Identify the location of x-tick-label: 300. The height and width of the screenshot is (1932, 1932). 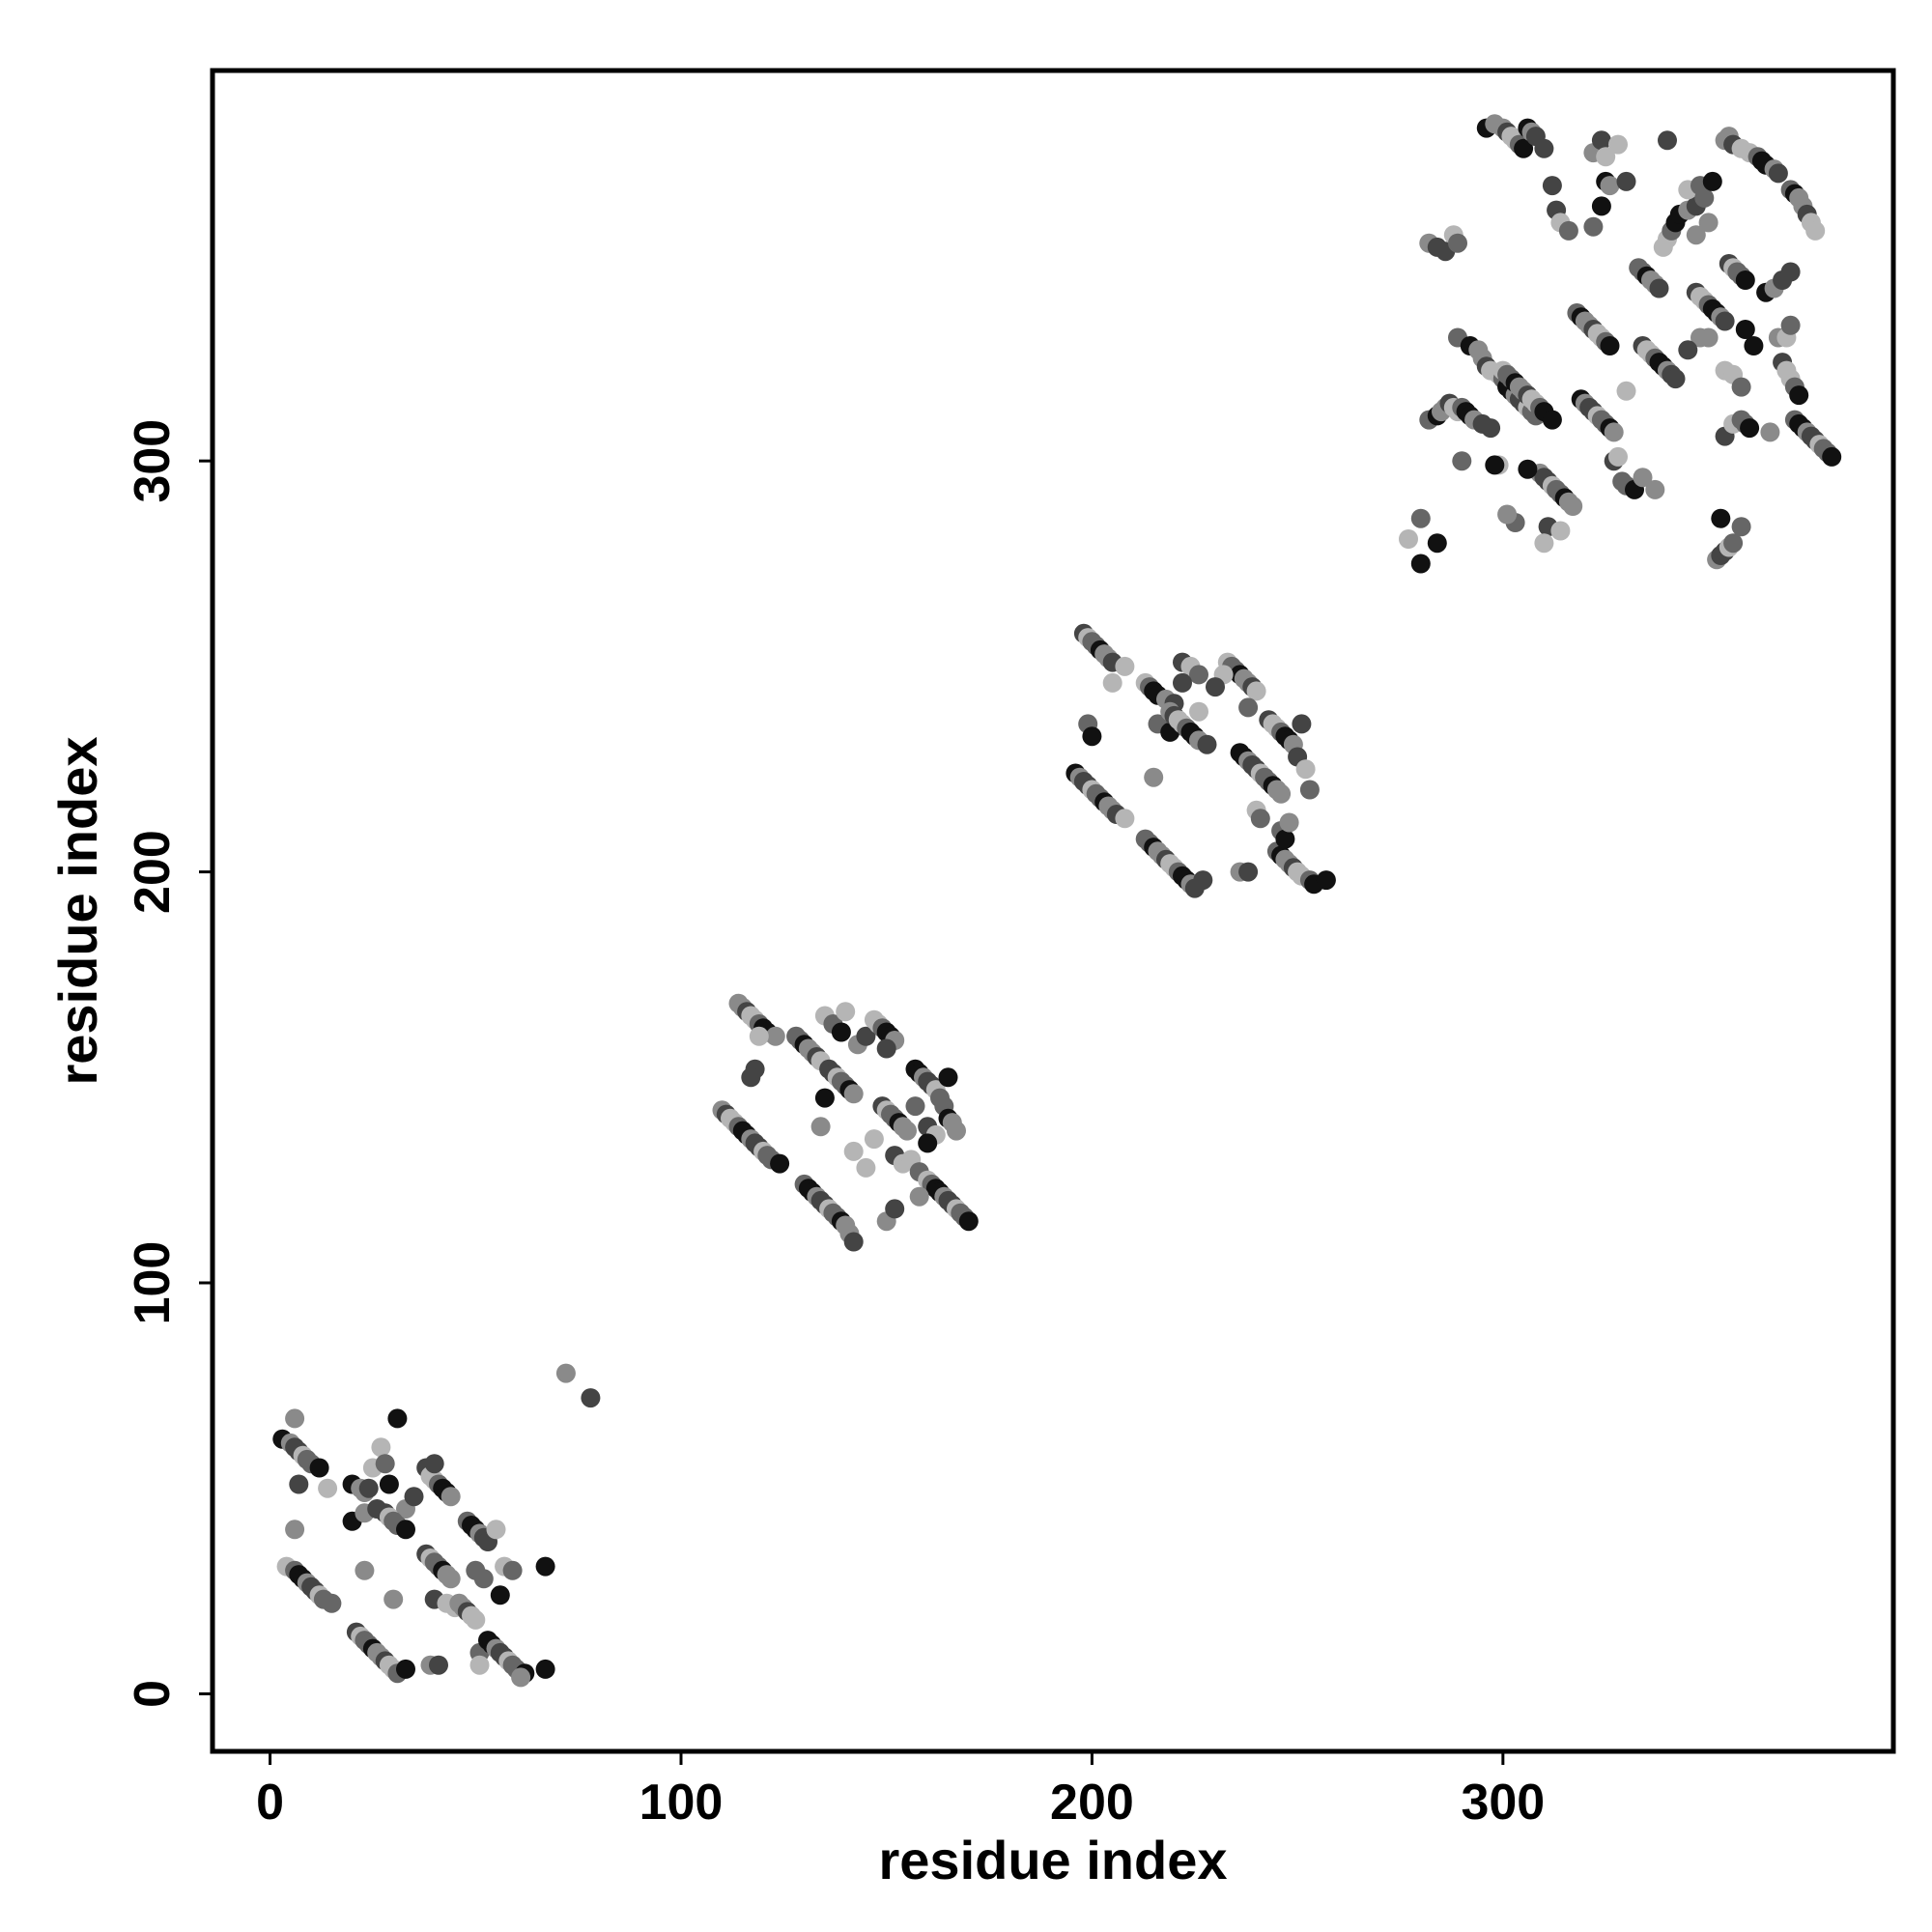
(1503, 1803).